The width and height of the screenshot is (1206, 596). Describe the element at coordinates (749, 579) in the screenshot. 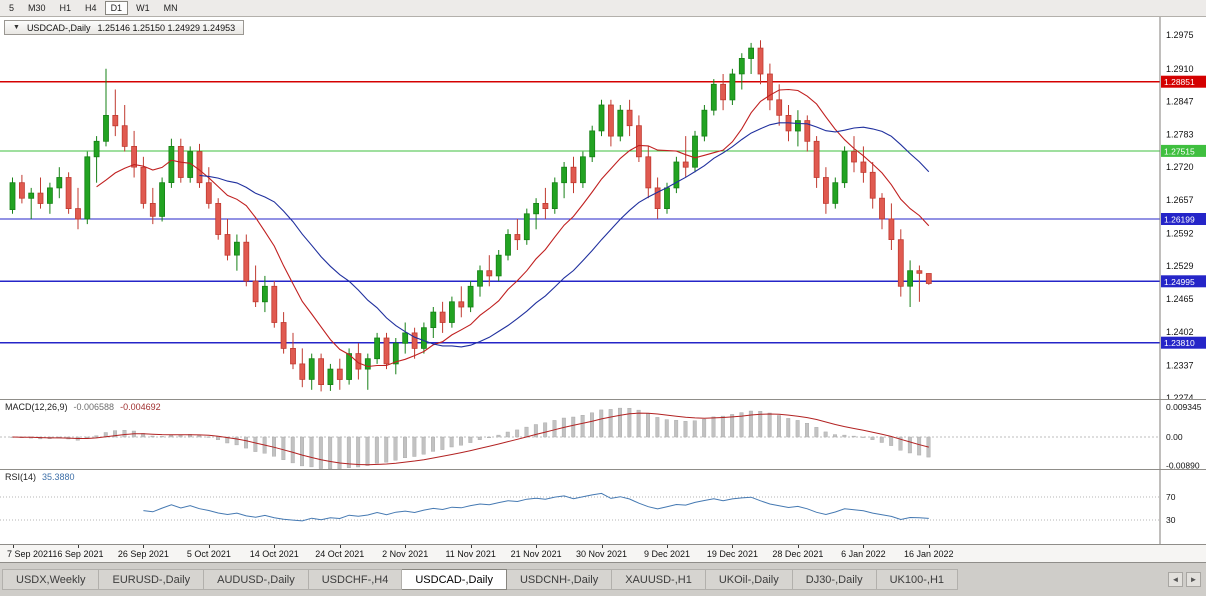

I see `chart-tab-ukoil-daily: UKOil-,Daily` at that location.